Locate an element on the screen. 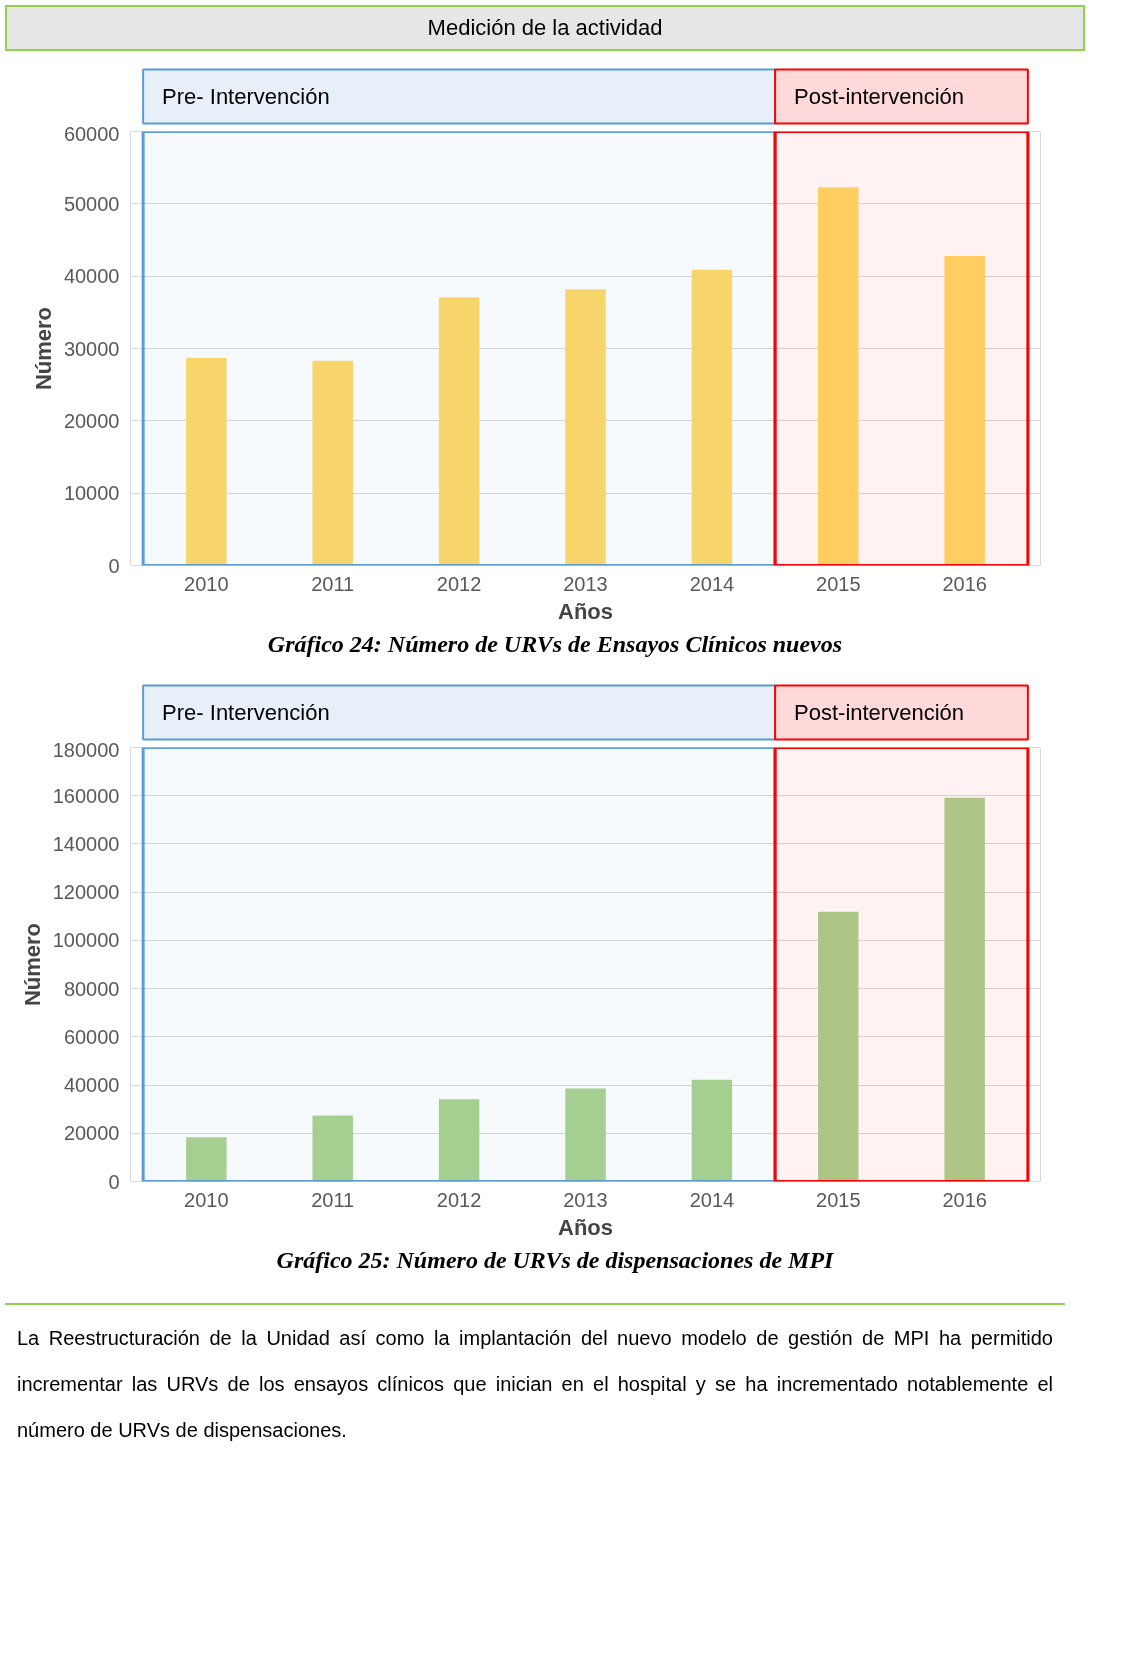 The width and height of the screenshot is (1142, 1656). y-tick-label: 180000 is located at coordinates (86, 749).